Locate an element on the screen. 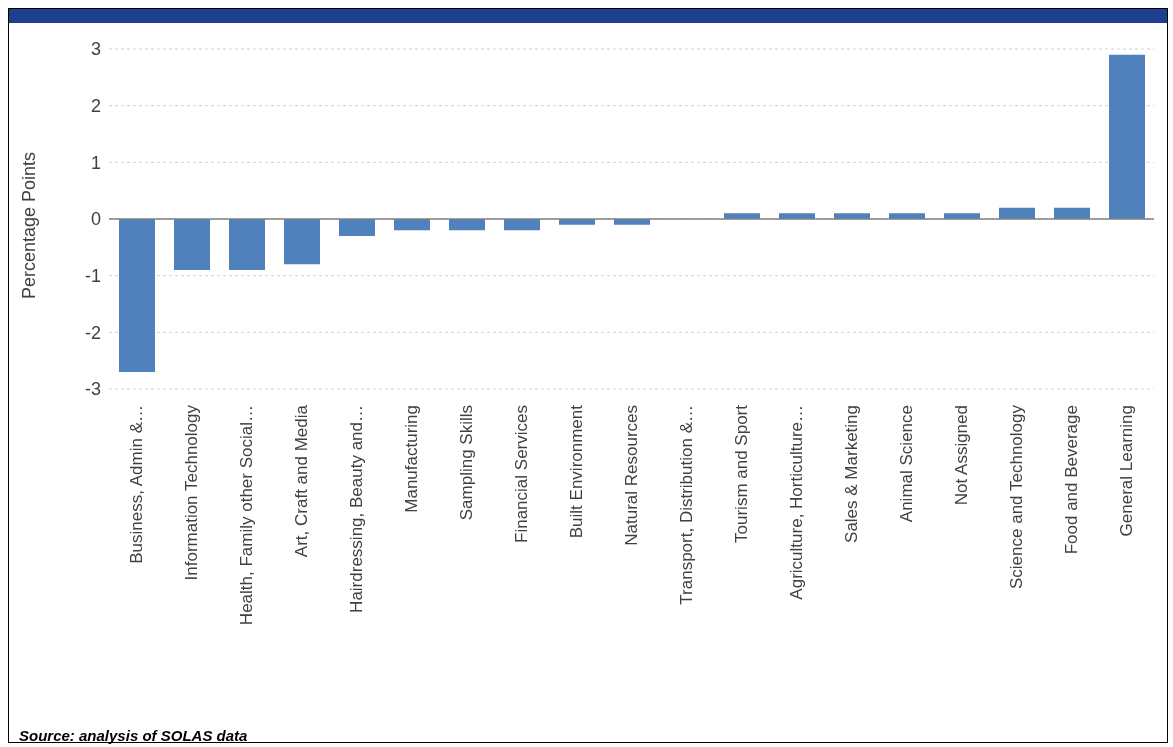 The height and width of the screenshot is (747, 1173). x-tick-label: Built Environment is located at coordinates (576, 471).